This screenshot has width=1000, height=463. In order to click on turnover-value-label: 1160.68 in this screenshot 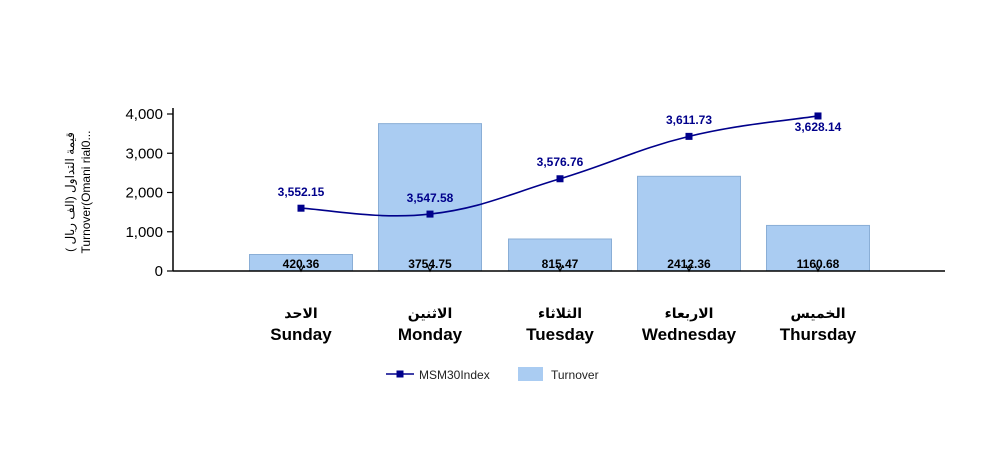, I will do `click(818, 264)`.